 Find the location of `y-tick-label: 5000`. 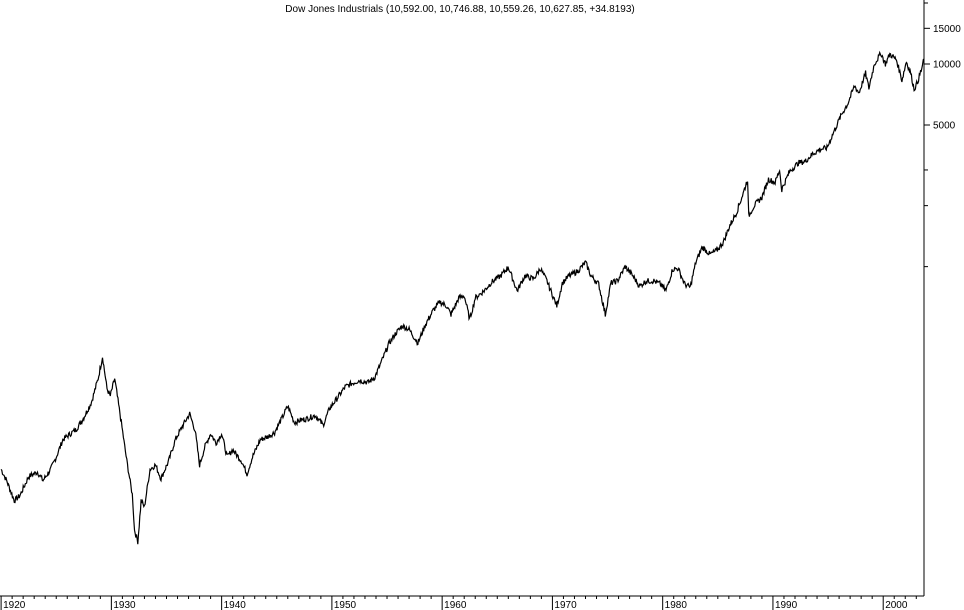

y-tick-label: 5000 is located at coordinates (944, 126).